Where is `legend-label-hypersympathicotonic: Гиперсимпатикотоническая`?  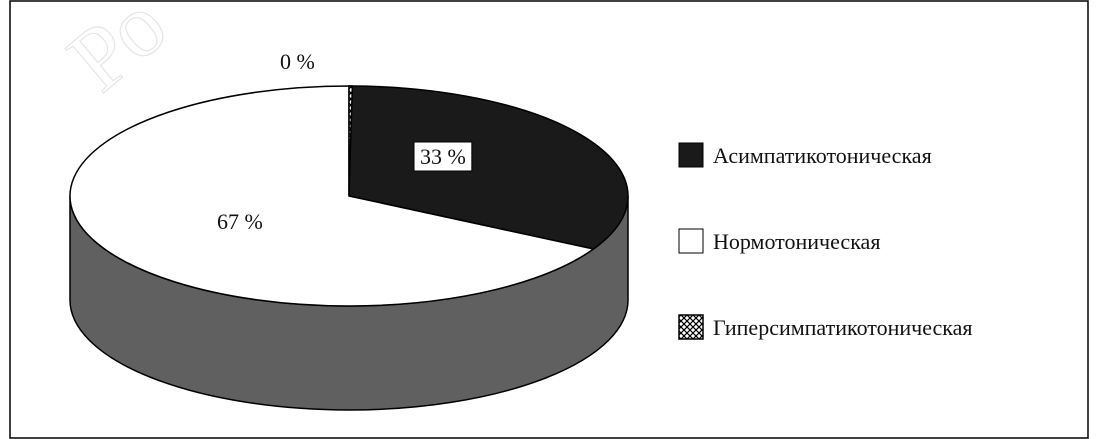 legend-label-hypersympathicotonic: Гиперсимпатикотоническая is located at coordinates (843, 327).